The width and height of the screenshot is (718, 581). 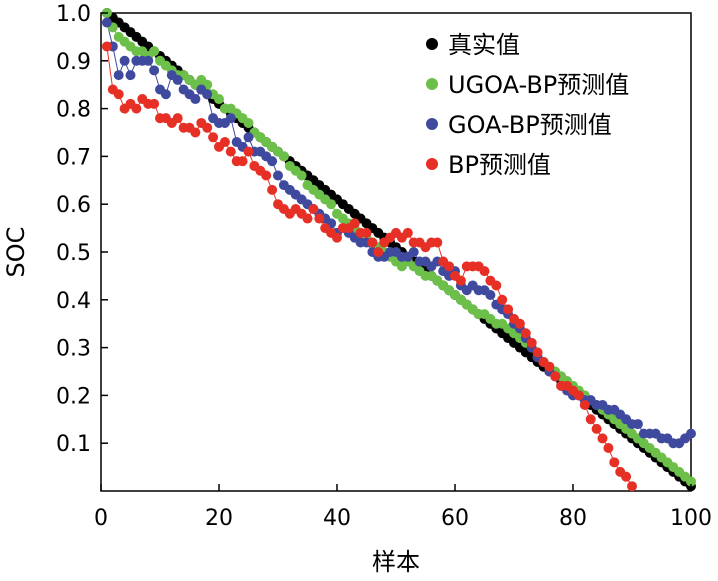 What do you see at coordinates (16, 252) in the screenshot?
I see `y-axis-title: SOC` at bounding box center [16, 252].